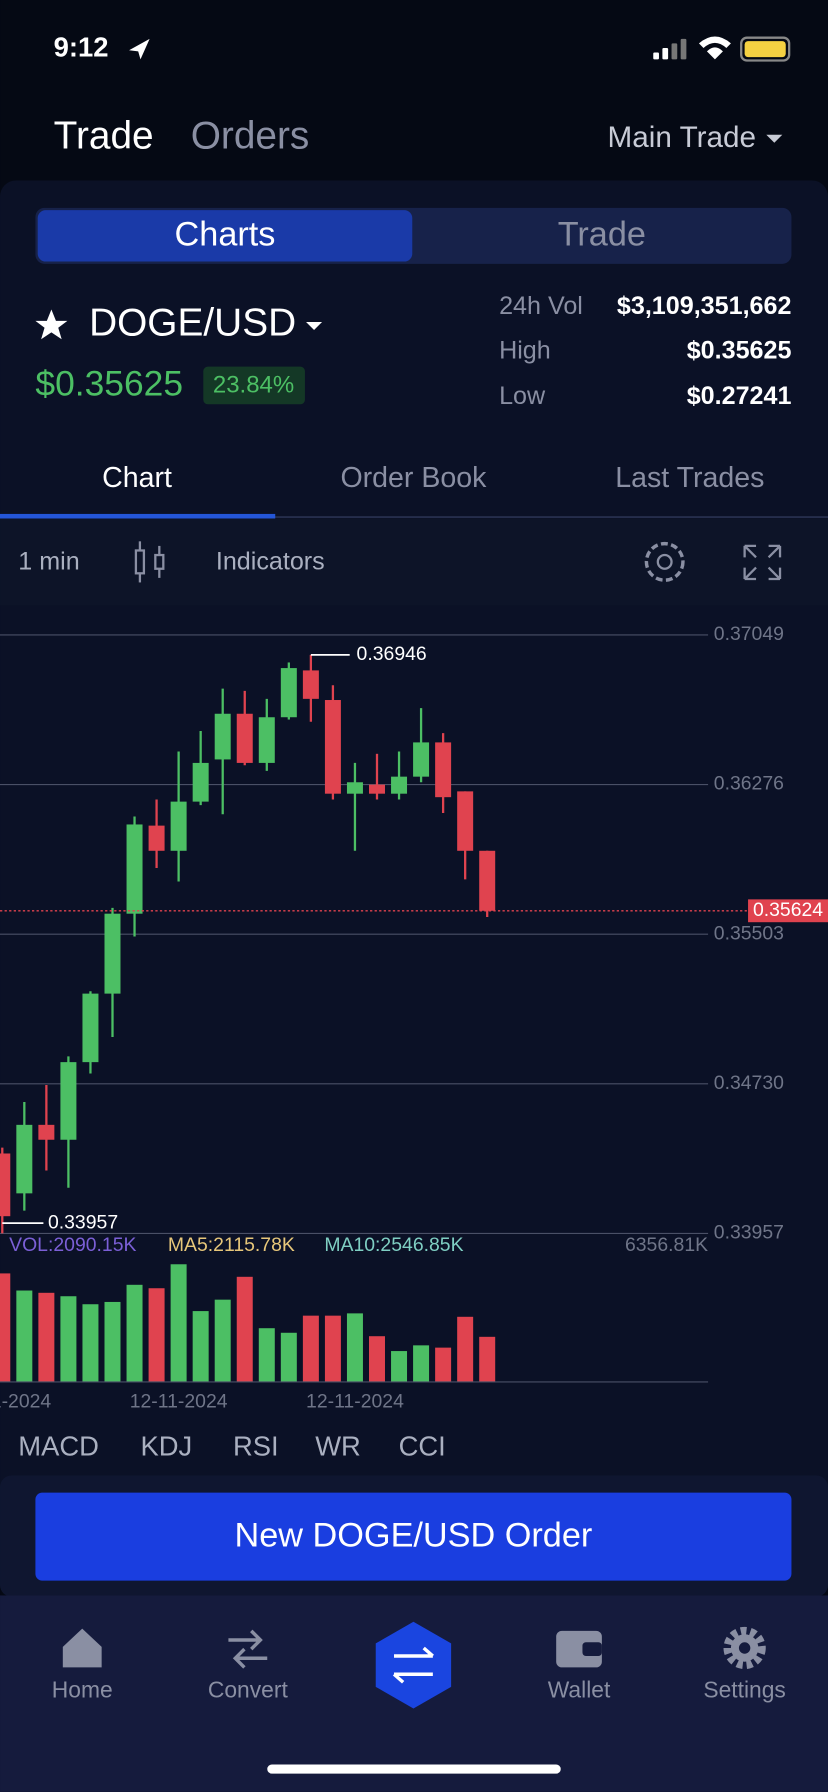 This screenshot has height=1792, width=828. I want to click on trade-icon, so click(413, 1665).